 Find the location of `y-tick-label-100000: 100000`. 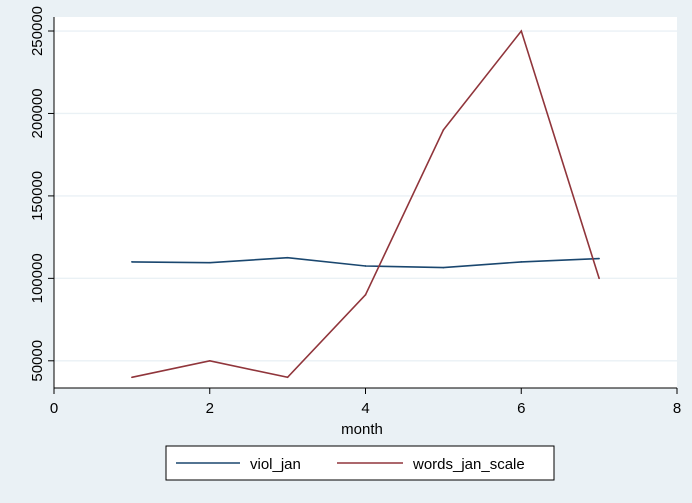

y-tick-label-100000: 100000 is located at coordinates (37, 278).